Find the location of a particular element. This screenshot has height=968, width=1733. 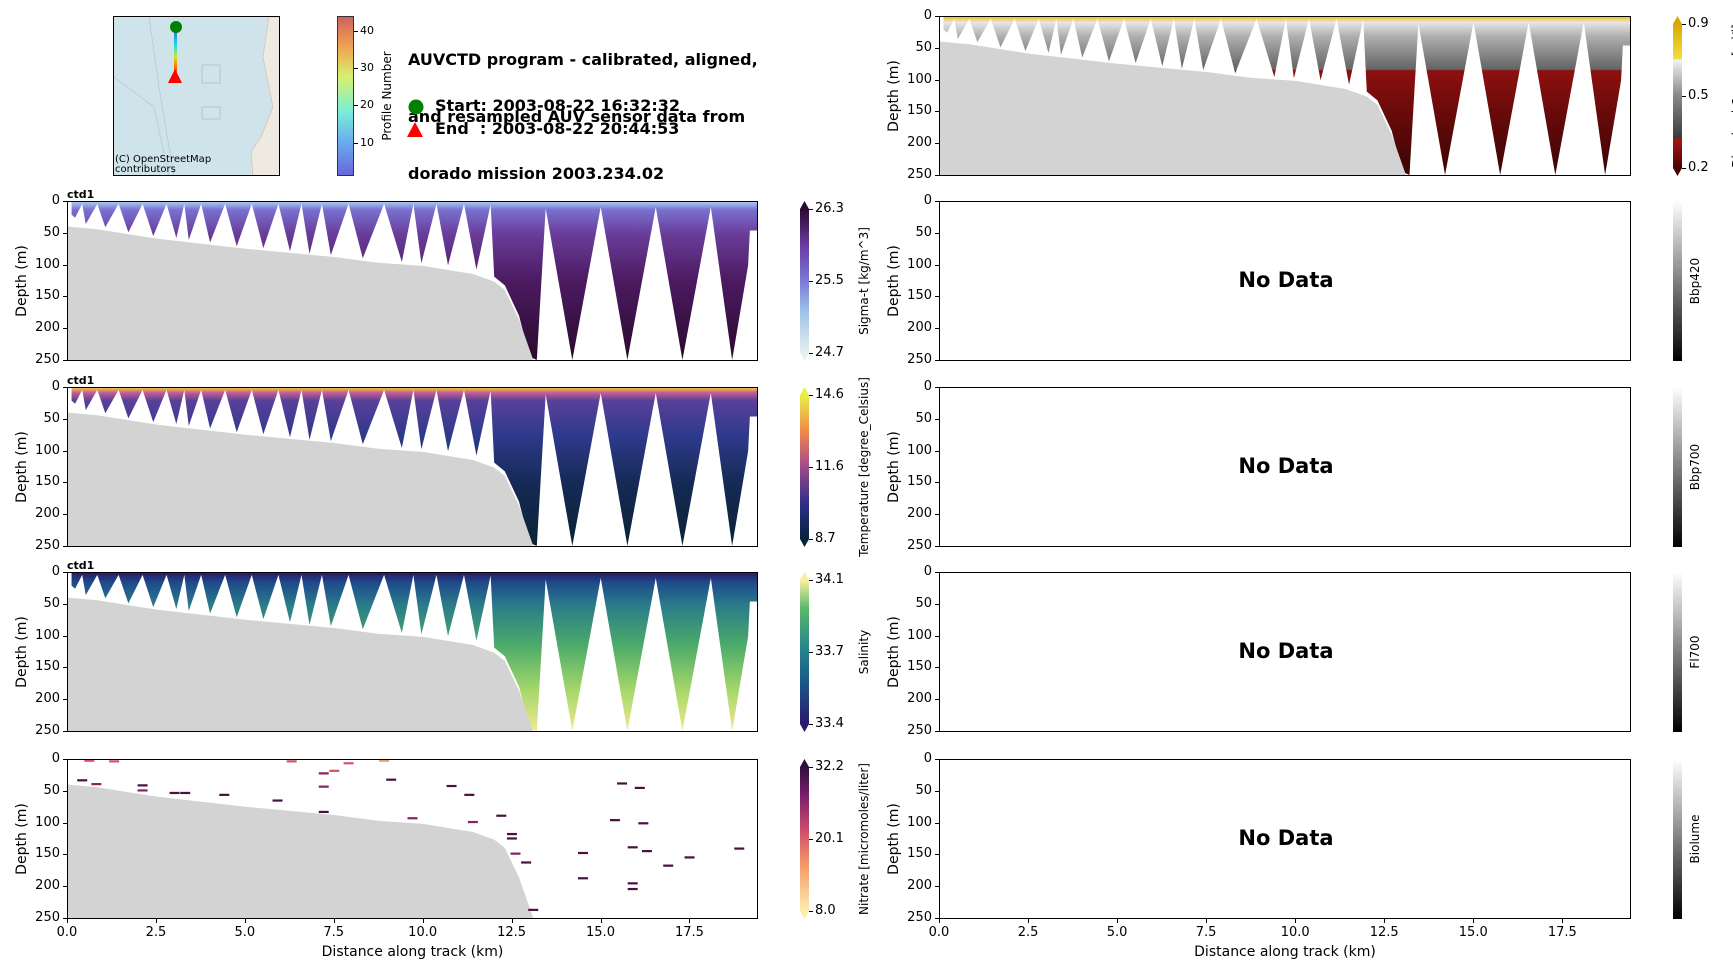

colorbar-tick-label: 0.5 is located at coordinates (1698, 95).